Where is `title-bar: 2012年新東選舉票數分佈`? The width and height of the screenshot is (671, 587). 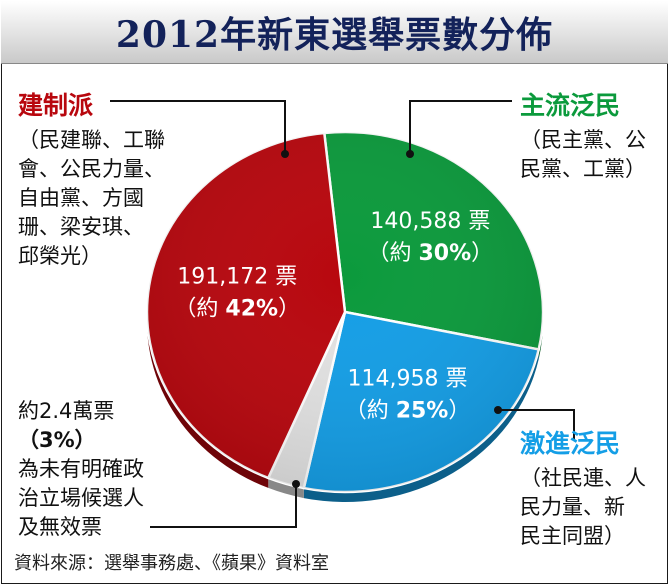
title-bar: 2012年新東選舉票數分佈 is located at coordinates (334, 32).